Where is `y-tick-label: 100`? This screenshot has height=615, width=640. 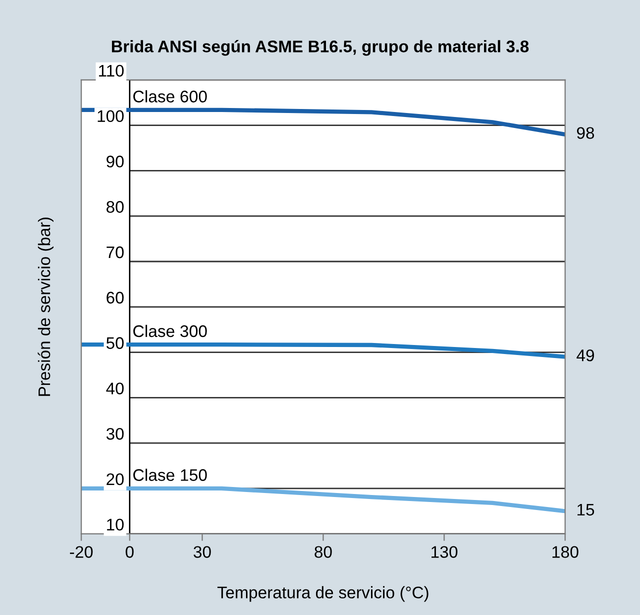 y-tick-label: 100 is located at coordinates (111, 116).